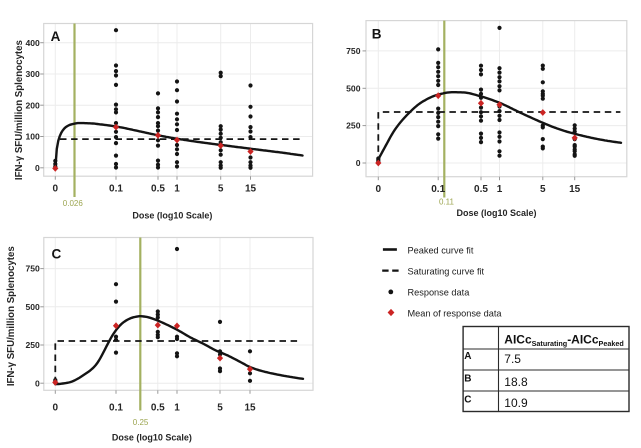 This screenshot has height=448, width=641. What do you see at coordinates (32, 43) in the screenshot?
I see `svg-text: 400` at bounding box center [32, 43].